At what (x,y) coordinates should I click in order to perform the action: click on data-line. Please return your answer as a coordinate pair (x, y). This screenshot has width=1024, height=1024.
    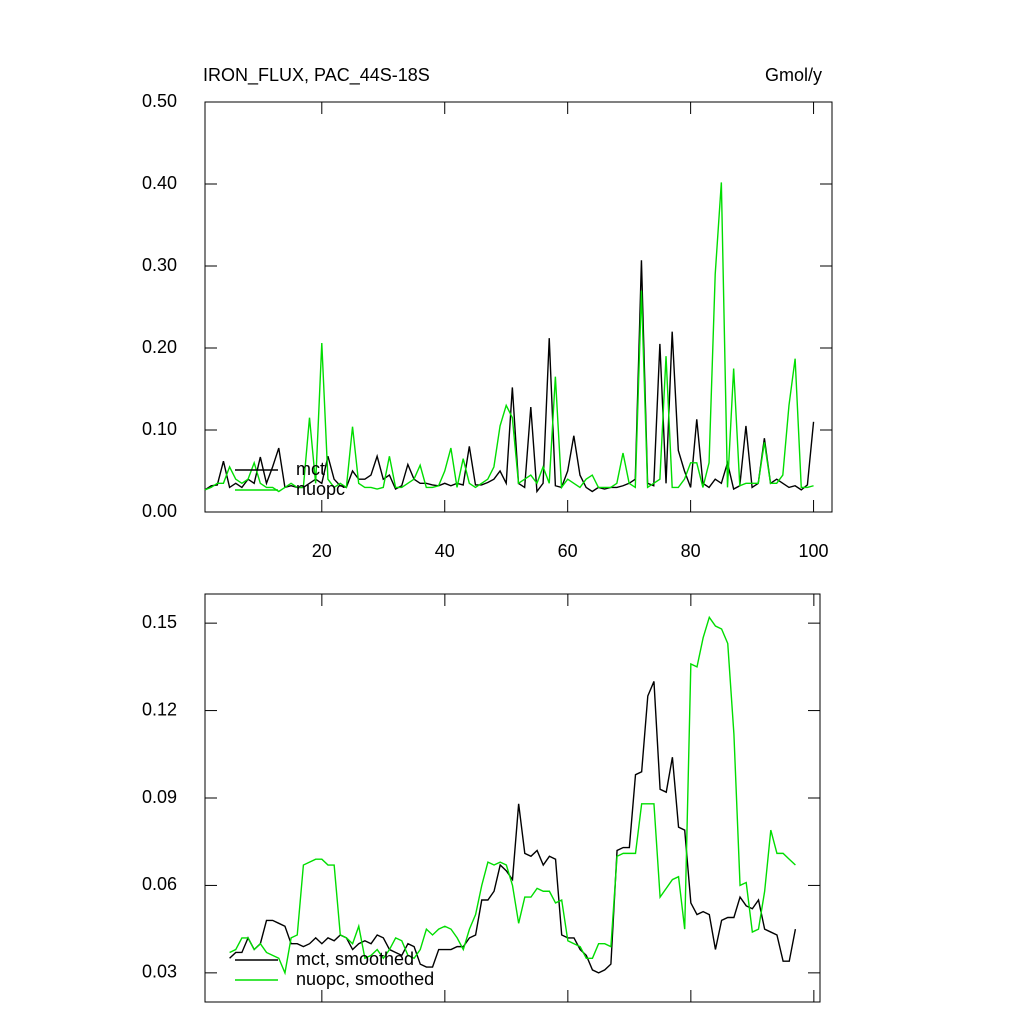
    Looking at the image, I should click on (509, 377).